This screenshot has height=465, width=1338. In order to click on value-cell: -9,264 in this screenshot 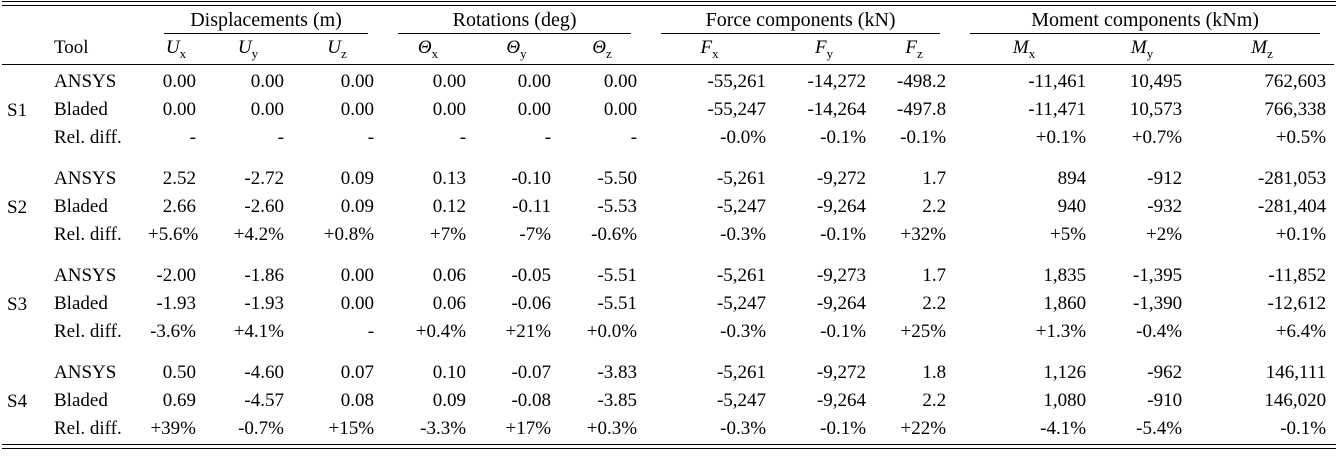, I will do `click(841, 206)`.